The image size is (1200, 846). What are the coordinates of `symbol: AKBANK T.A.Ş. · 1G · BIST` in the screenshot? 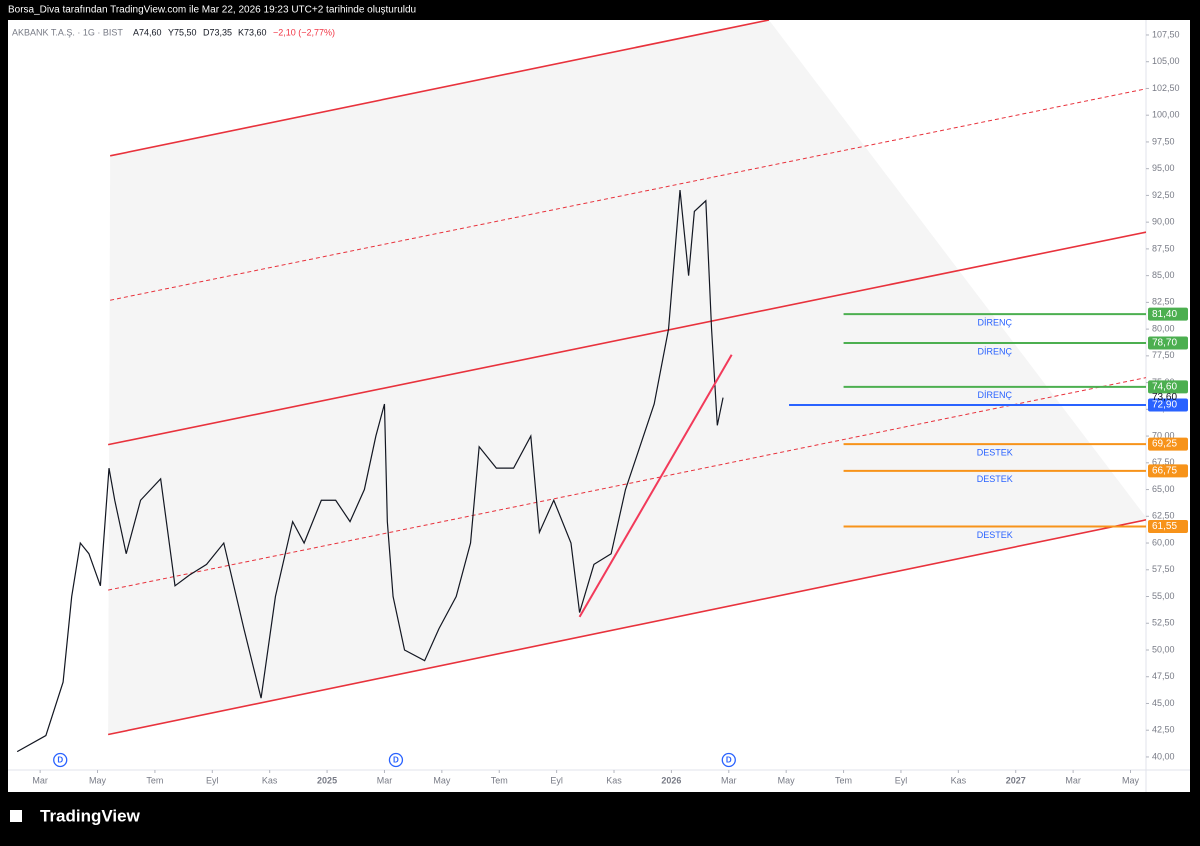 It's located at (67, 32).